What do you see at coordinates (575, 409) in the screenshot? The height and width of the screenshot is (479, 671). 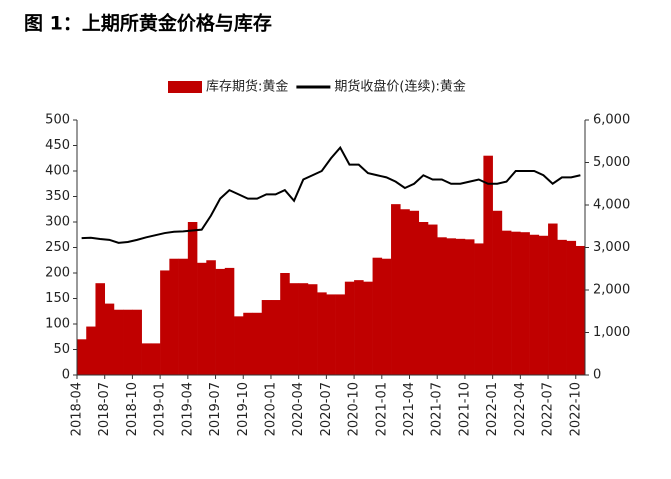 I see `x-tick-label: 2022-10` at bounding box center [575, 409].